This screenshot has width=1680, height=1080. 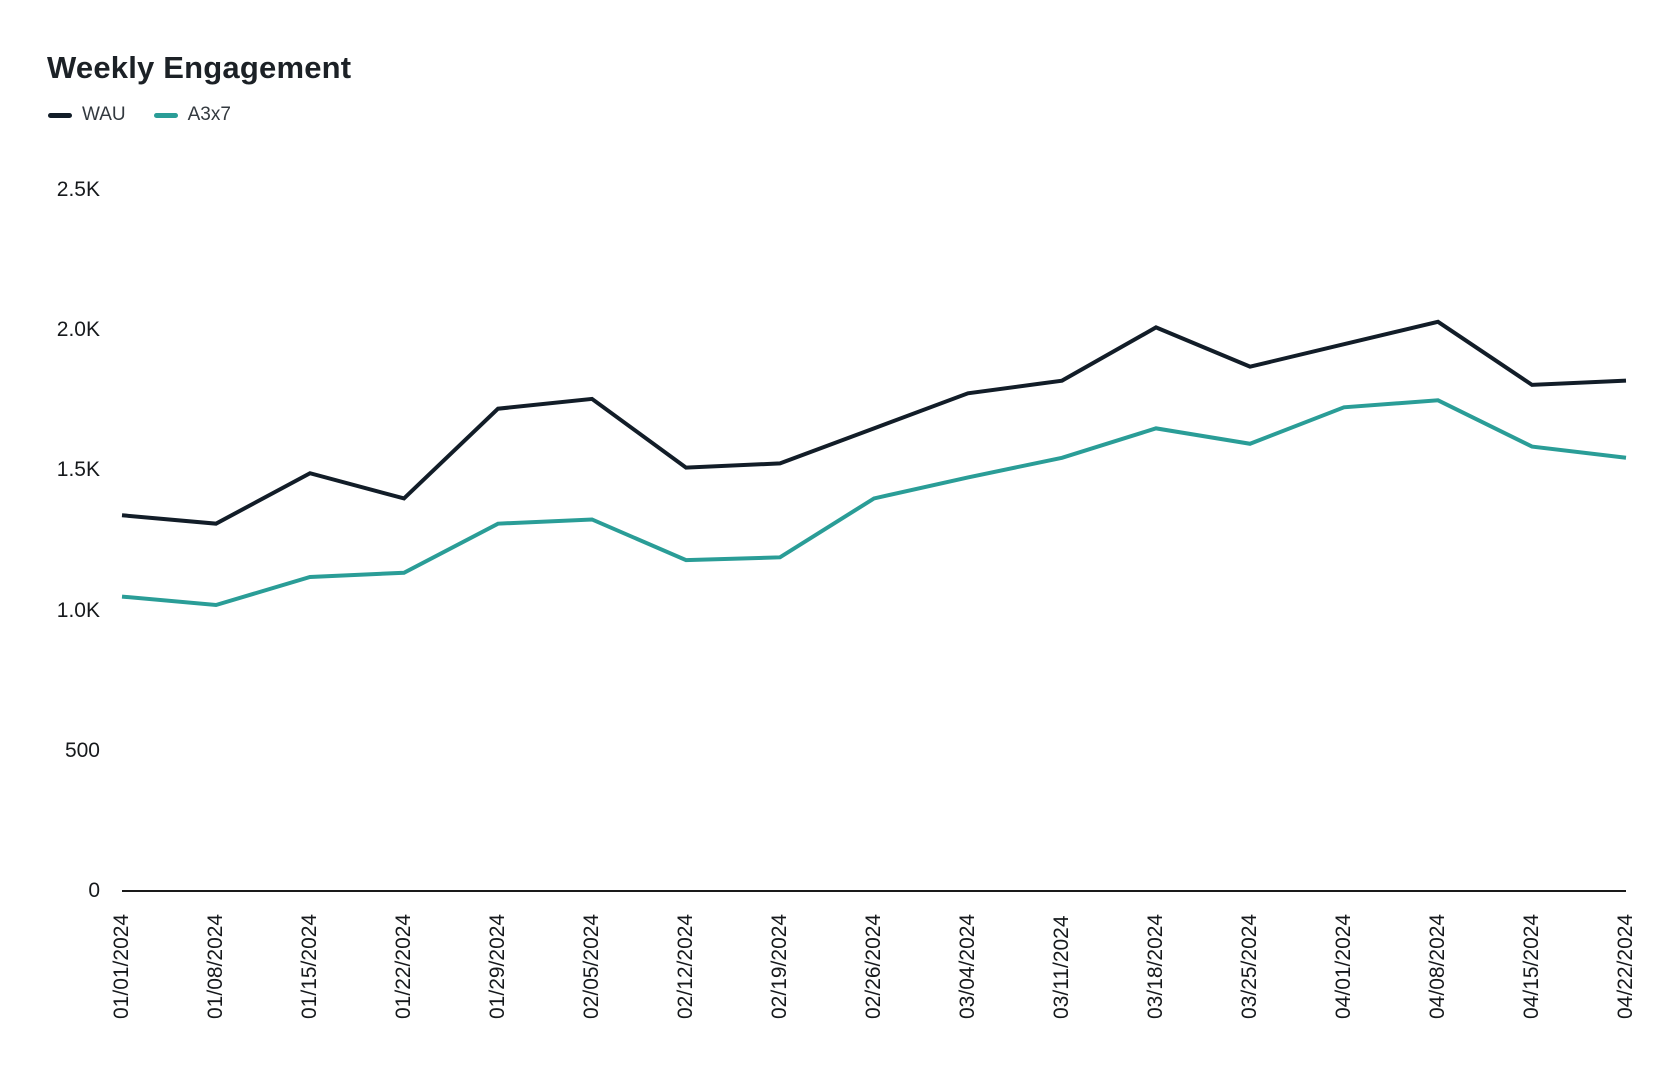 I want to click on x-axis-tick-label: 02/19/2024, so click(x=779, y=966).